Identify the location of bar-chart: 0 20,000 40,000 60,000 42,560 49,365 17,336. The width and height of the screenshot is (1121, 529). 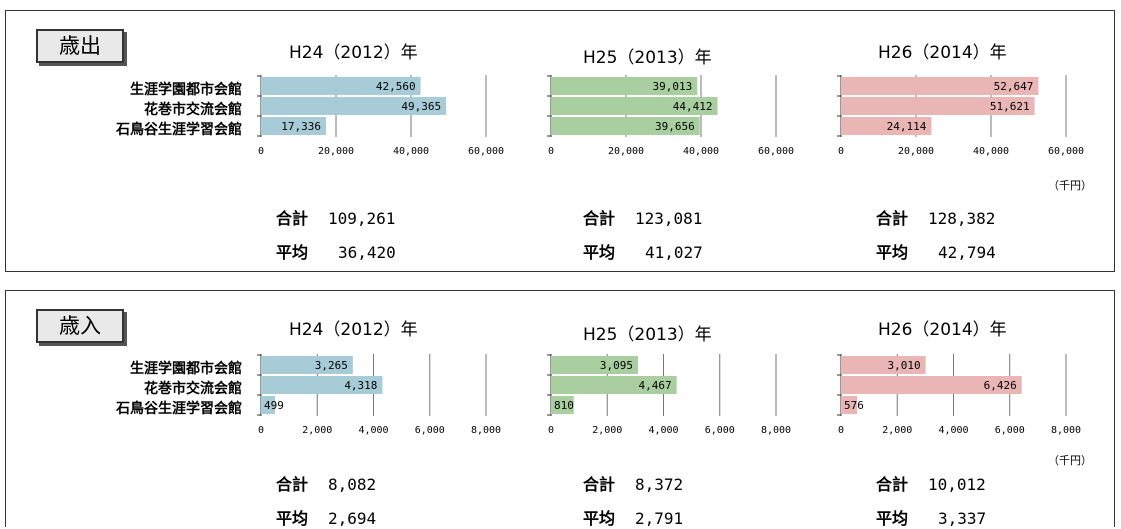
(380, 116).